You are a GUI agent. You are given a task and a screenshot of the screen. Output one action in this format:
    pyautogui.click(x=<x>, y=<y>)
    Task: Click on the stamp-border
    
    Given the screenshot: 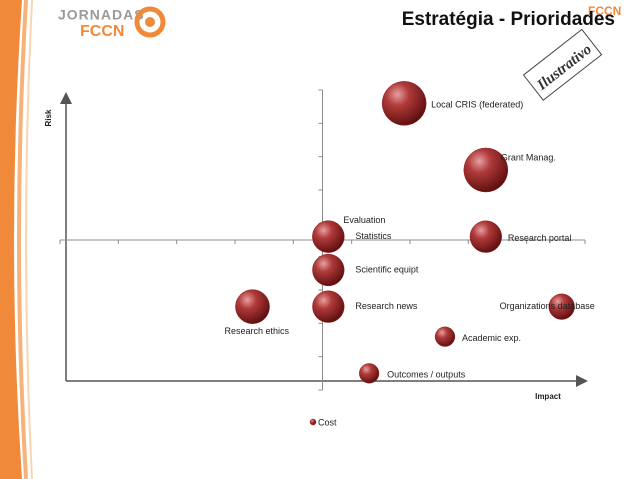 What is the action you would take?
    pyautogui.click(x=562, y=64)
    